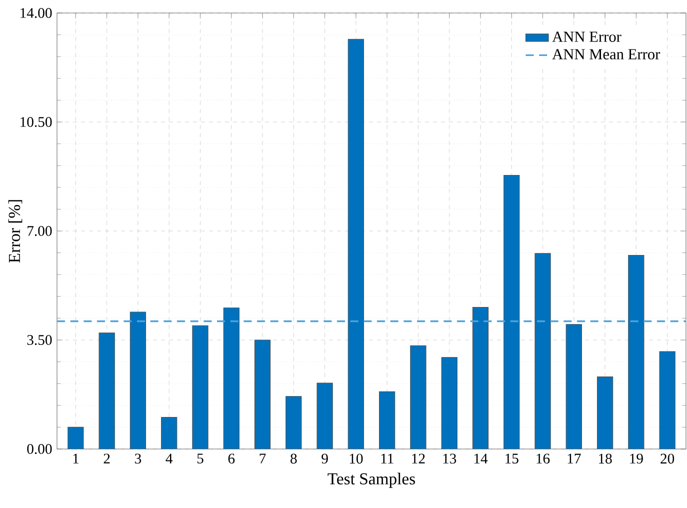 The height and width of the screenshot is (508, 687). What do you see at coordinates (356, 459) in the screenshot?
I see `x-tick-label: 10` at bounding box center [356, 459].